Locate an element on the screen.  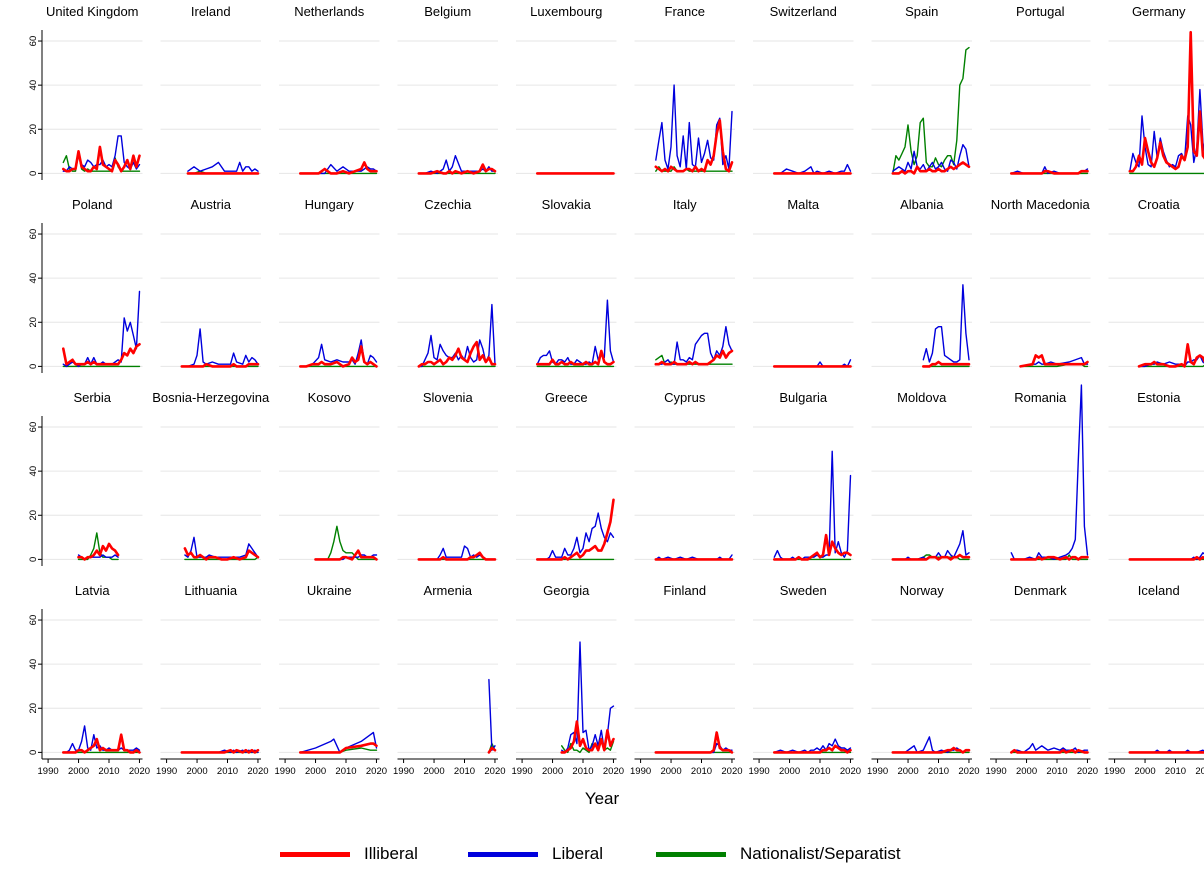
panel-title: Serbia is located at coordinates (92, 397).